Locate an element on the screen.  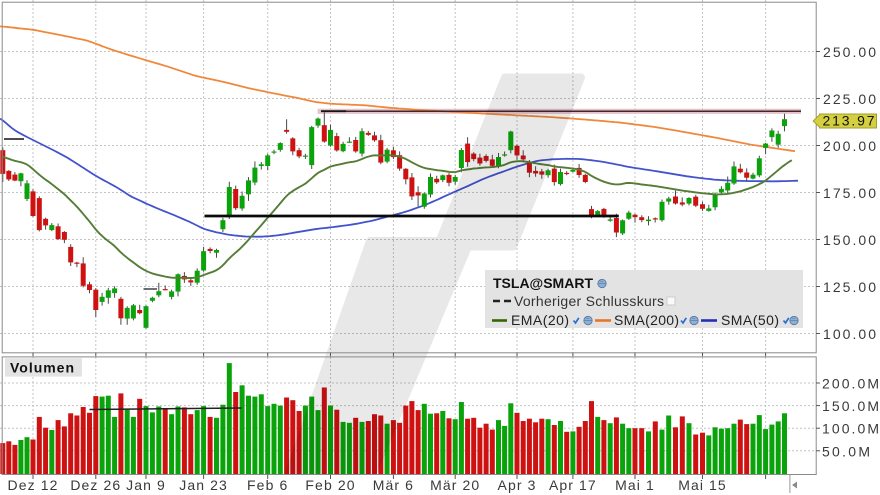
svg-text: 175.00 is located at coordinates (849, 193).